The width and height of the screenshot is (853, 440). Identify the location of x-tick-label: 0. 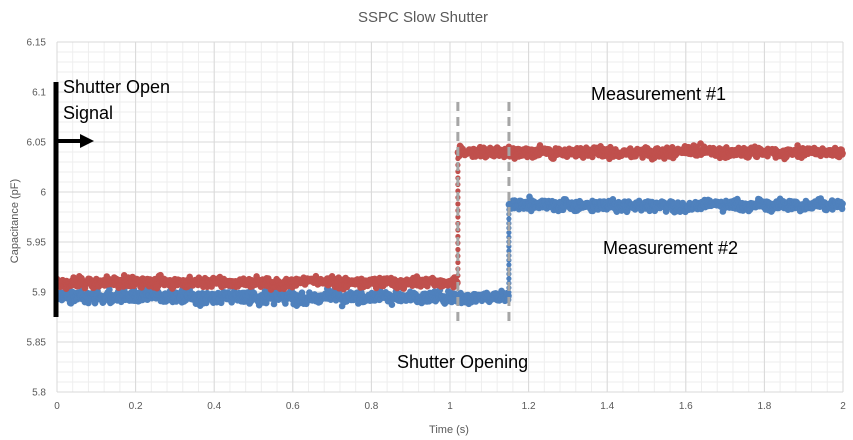
(57, 406).